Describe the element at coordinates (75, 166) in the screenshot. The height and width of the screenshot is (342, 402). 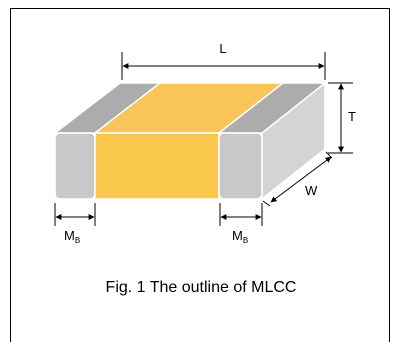
I see `front-left-electrode` at that location.